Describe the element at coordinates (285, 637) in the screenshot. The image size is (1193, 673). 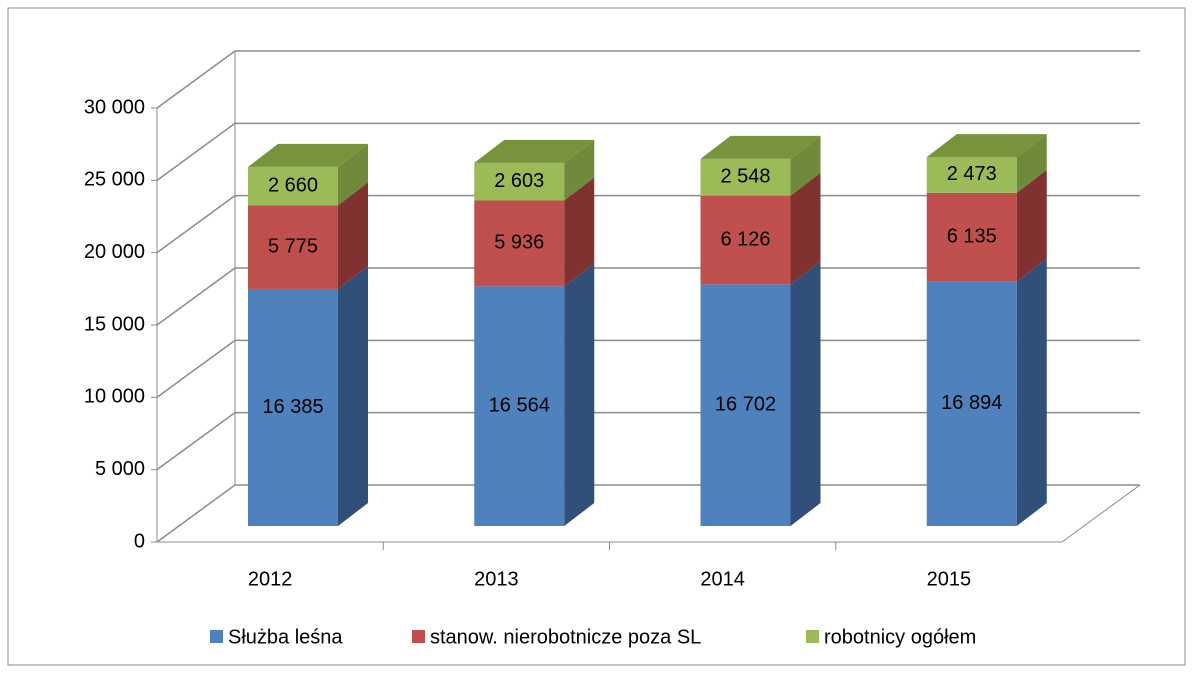
I see `legend-label: Służba leśna` at that location.